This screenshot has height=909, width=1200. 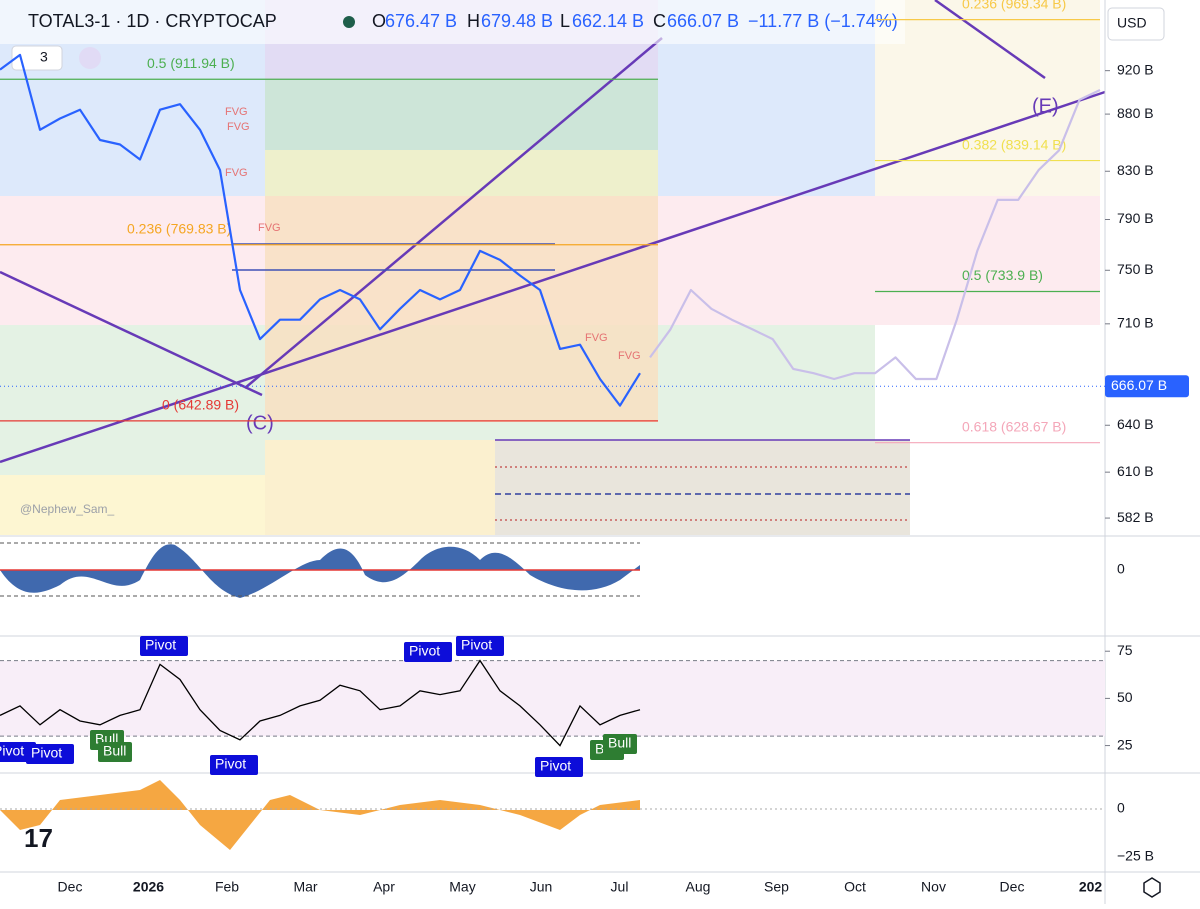 What do you see at coordinates (67, 509) in the screenshot?
I see `watermark: @Nephew_Sam_` at bounding box center [67, 509].